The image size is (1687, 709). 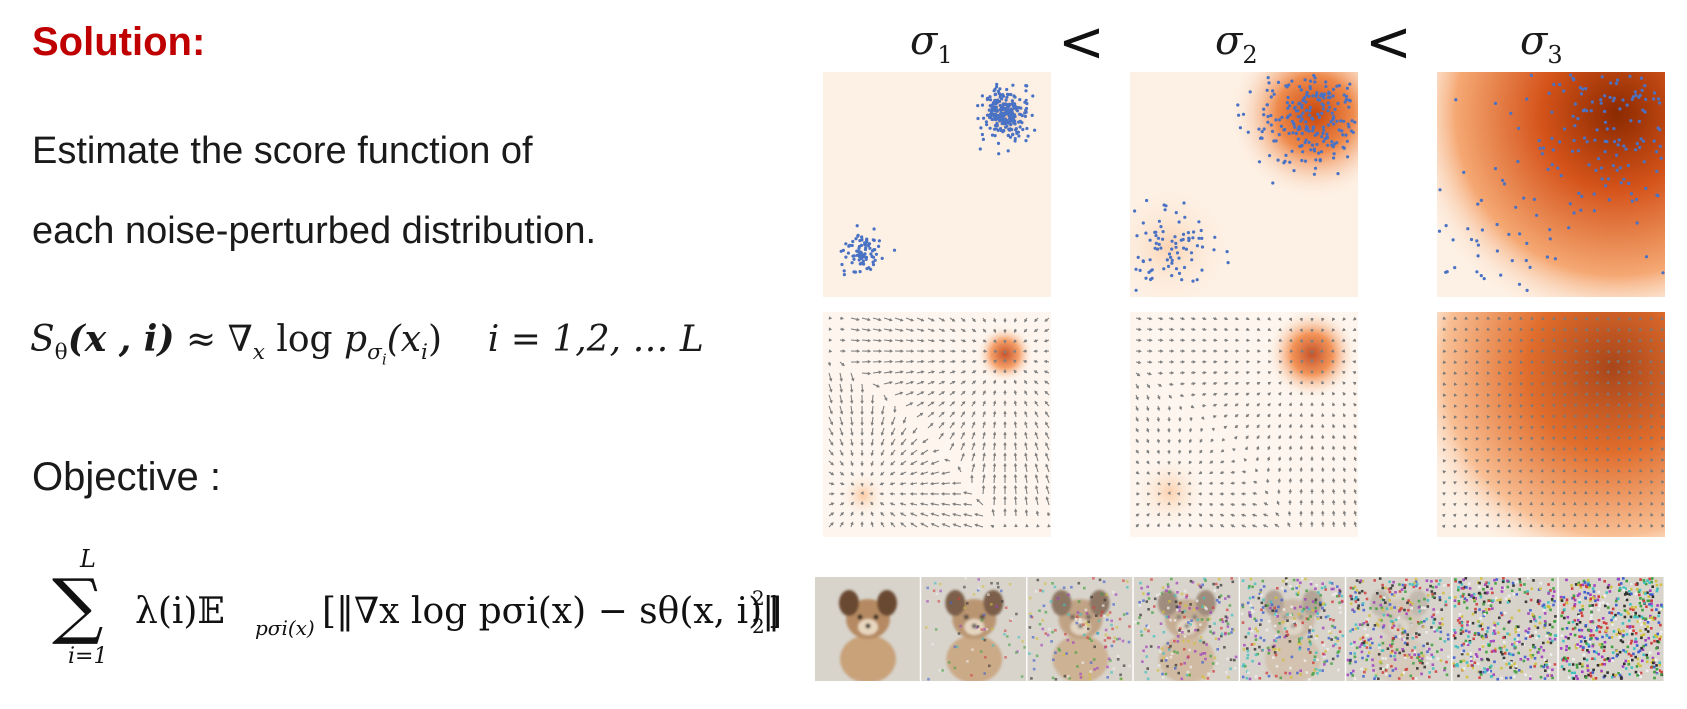 What do you see at coordinates (367, 343) in the screenshot?
I see `score-formula: Sθ(x , i) ≈ ∇x log pσi(xi) i = 1,2, … L` at bounding box center [367, 343].